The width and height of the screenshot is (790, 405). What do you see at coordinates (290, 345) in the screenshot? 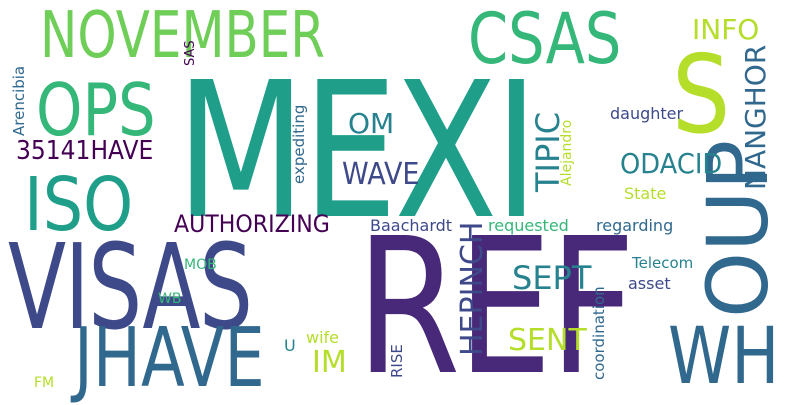
I see `word-u: U` at bounding box center [290, 345].